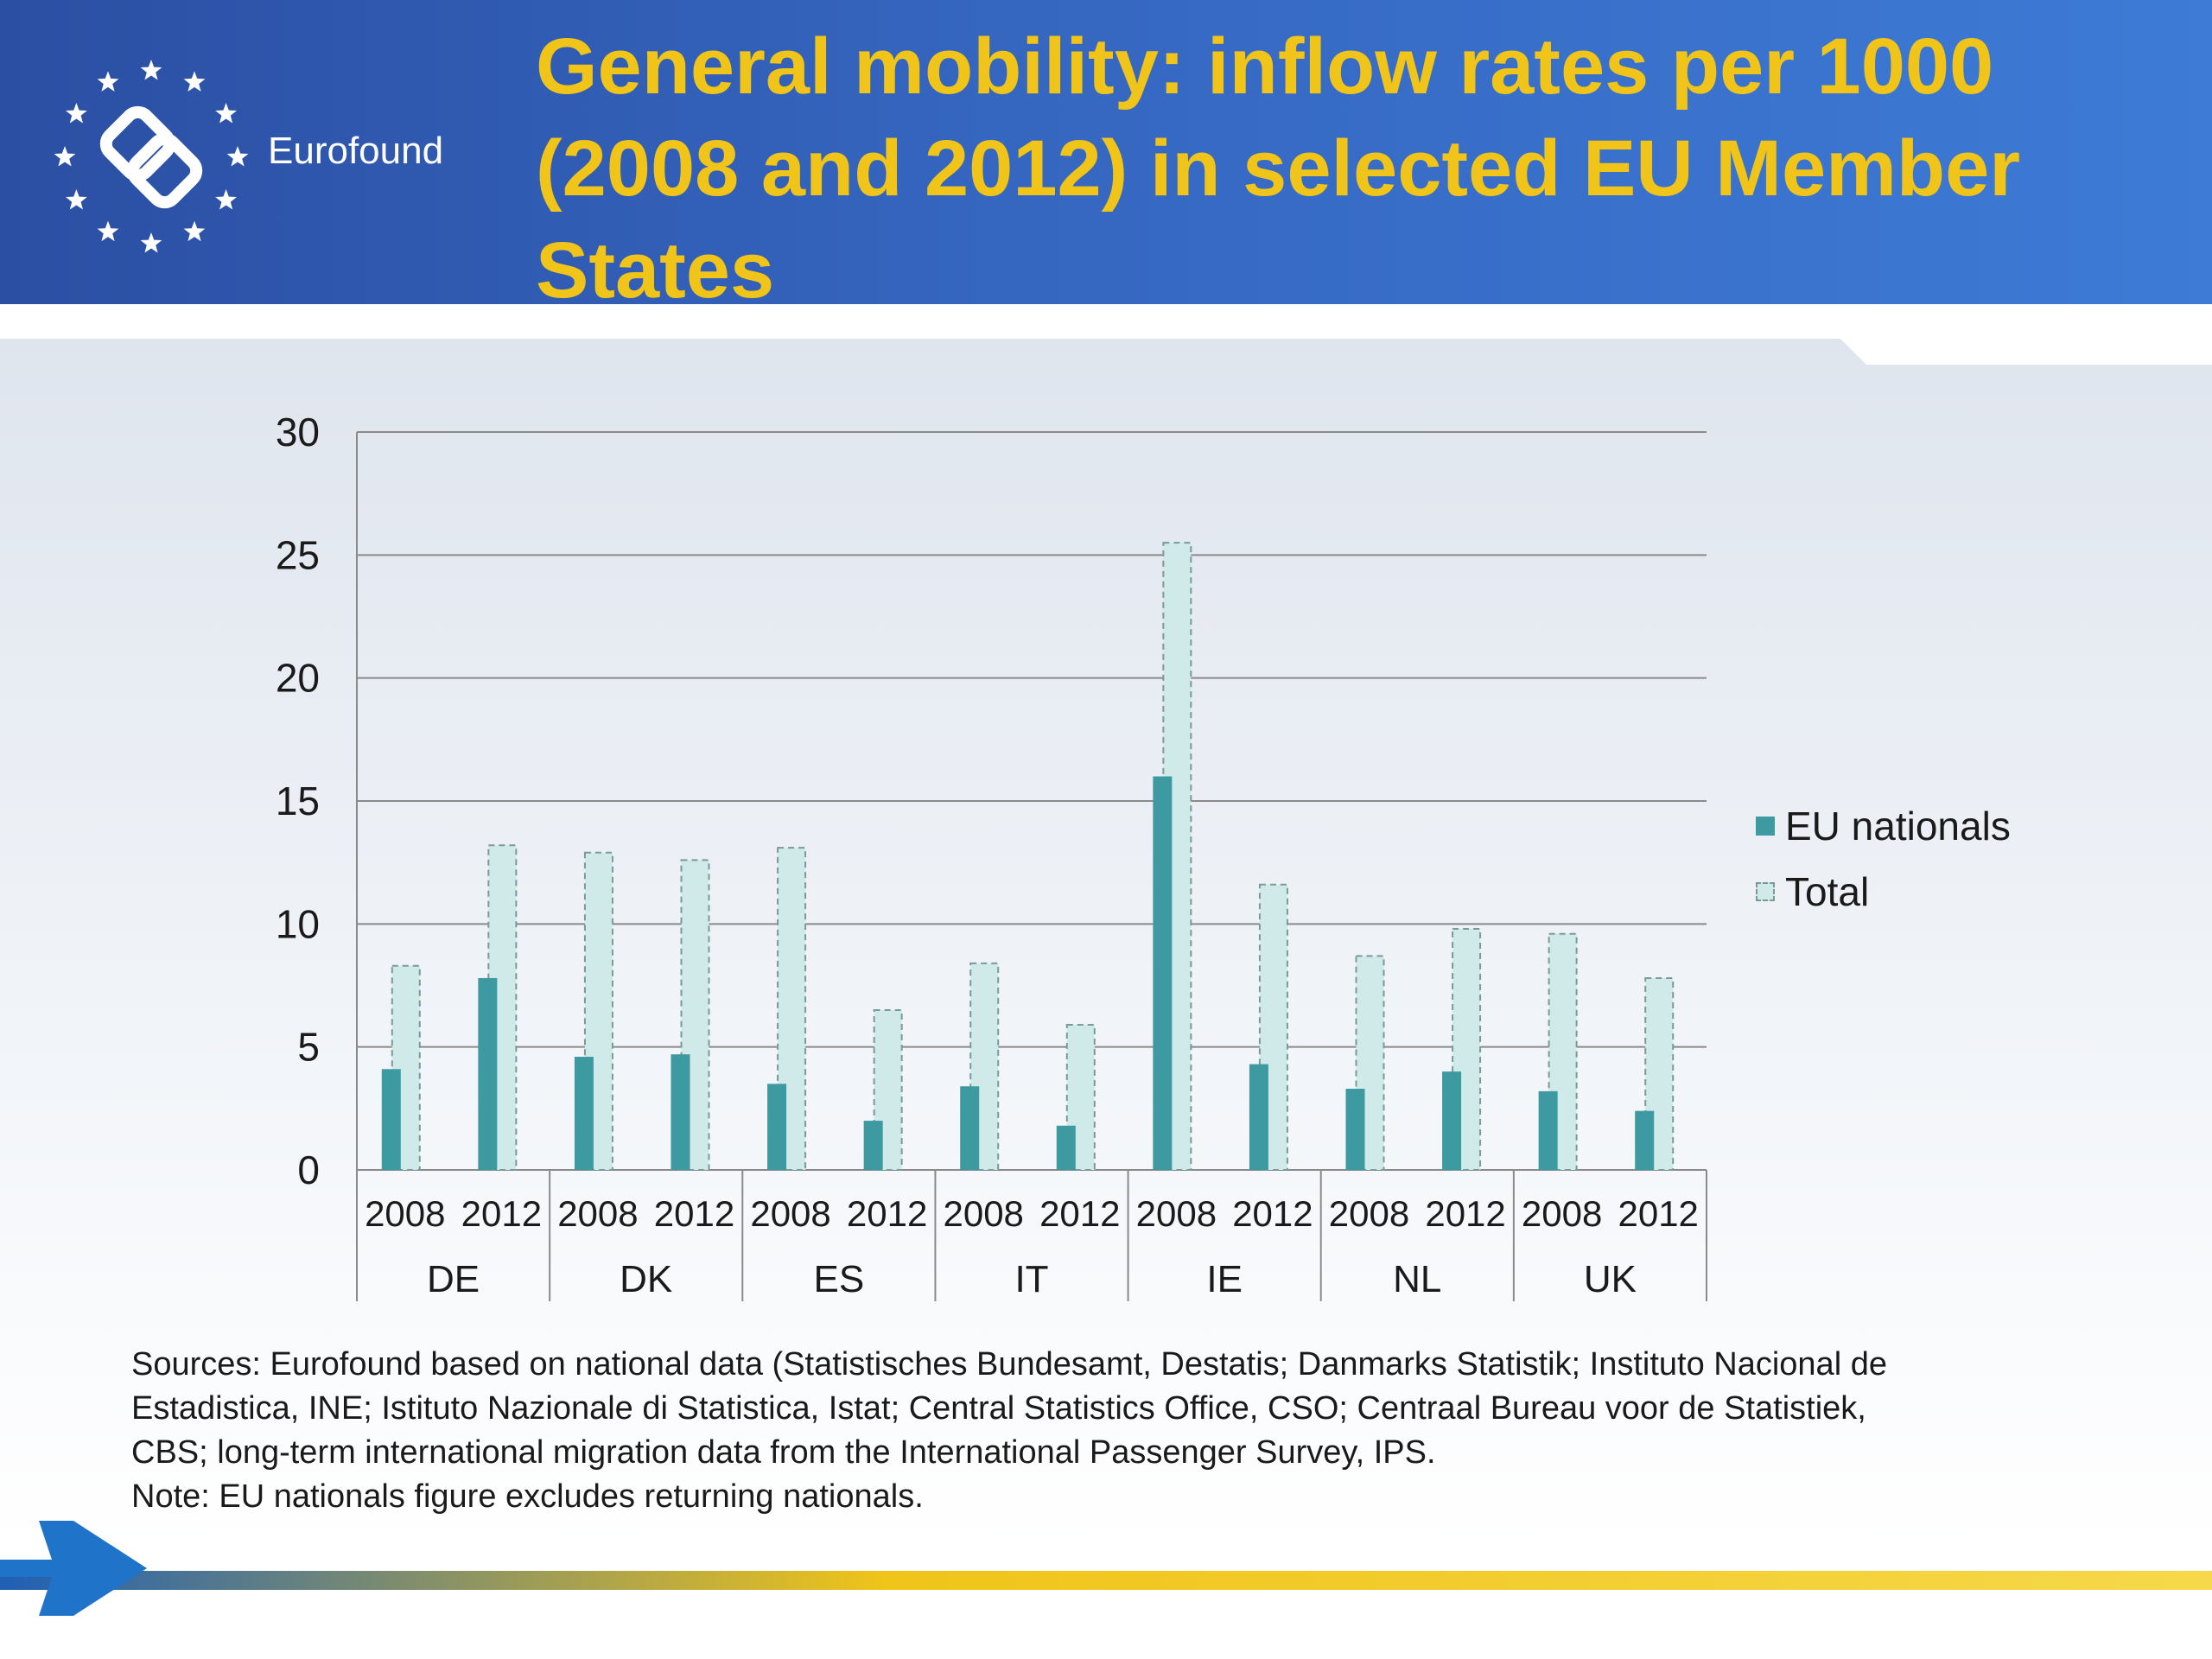 The width and height of the screenshot is (2212, 1659). Describe the element at coordinates (73, 1568) in the screenshot. I see `arrow-icon` at that location.